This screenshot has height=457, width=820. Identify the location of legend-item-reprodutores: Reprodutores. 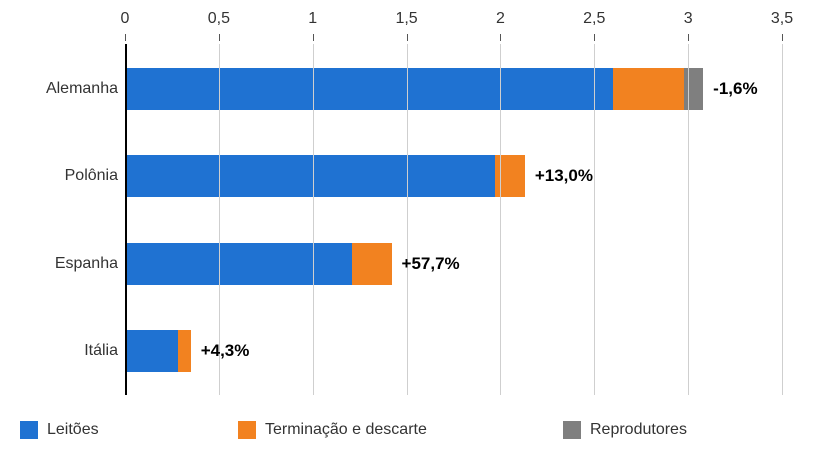
(625, 430).